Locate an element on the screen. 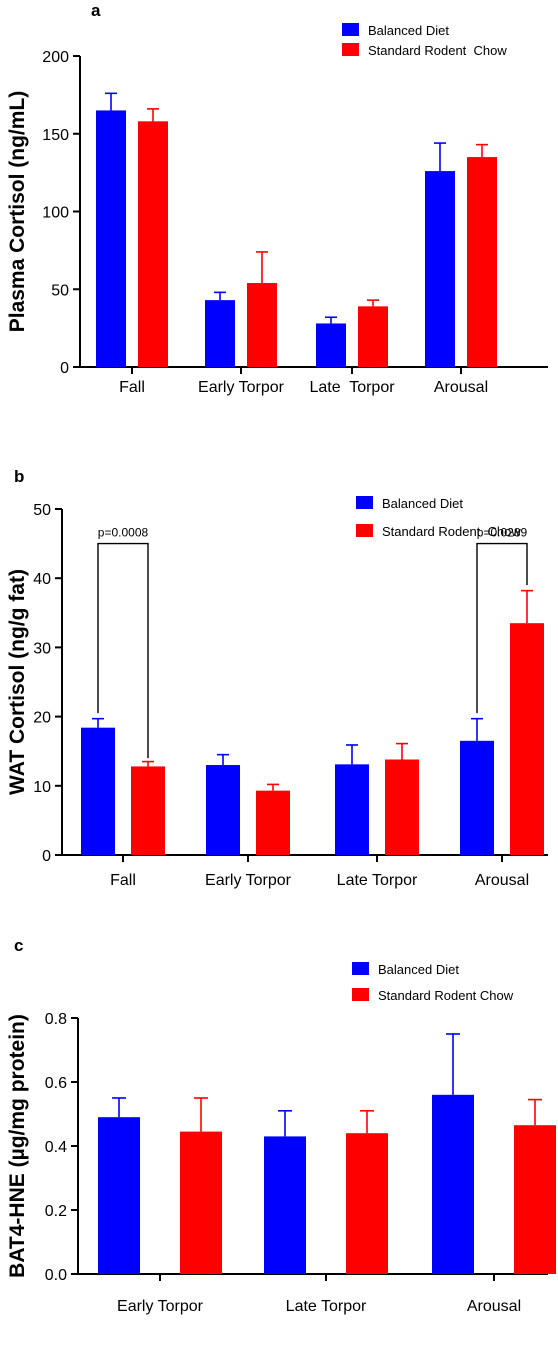  p-value-label: p=0.0289 is located at coordinates (502, 533).